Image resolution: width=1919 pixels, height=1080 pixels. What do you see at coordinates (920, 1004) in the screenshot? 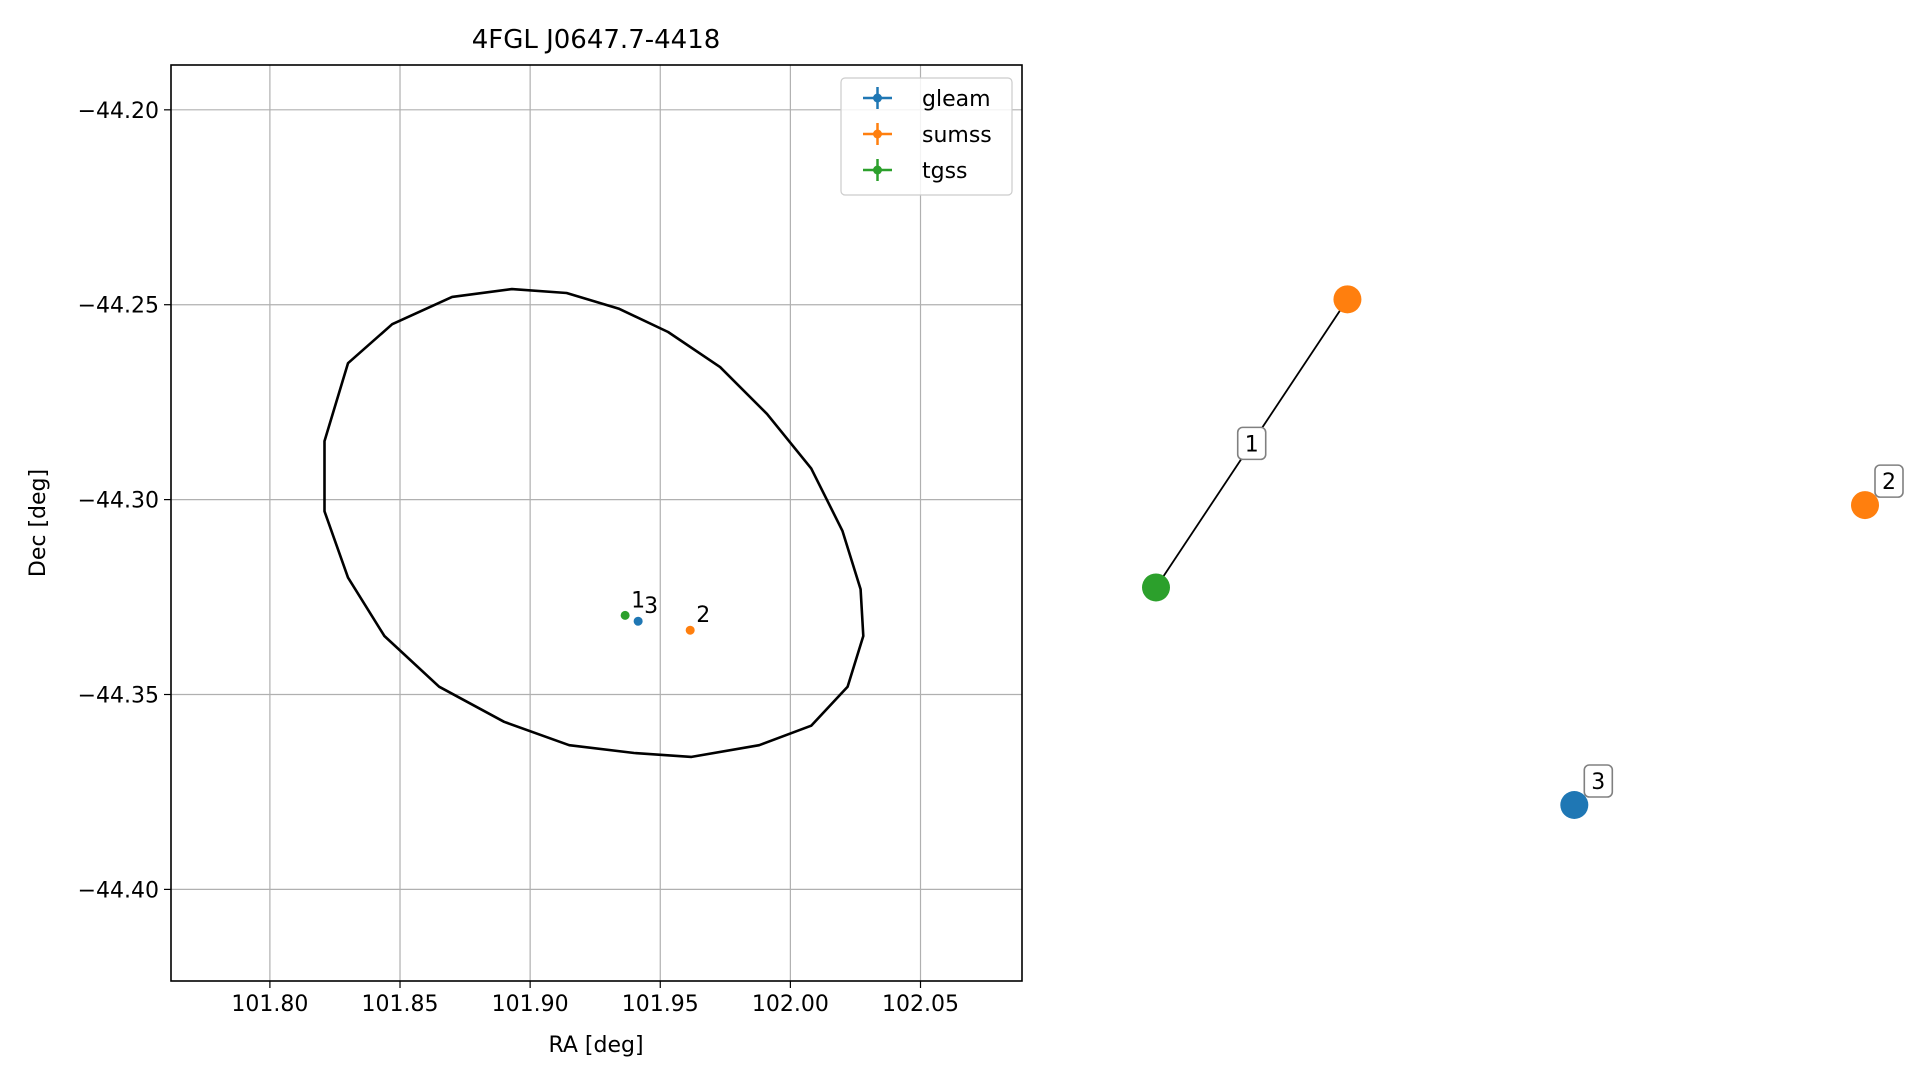
I see `x-tick-label: 102.05` at bounding box center [920, 1004].